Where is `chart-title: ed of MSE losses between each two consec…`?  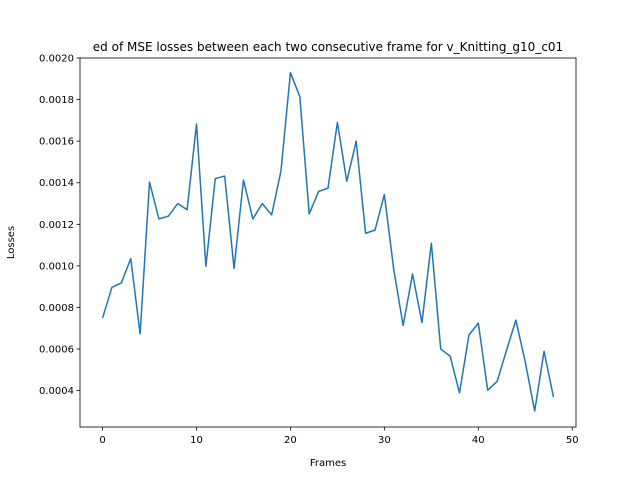
chart-title: ed of MSE losses between each two consec… is located at coordinates (328, 47).